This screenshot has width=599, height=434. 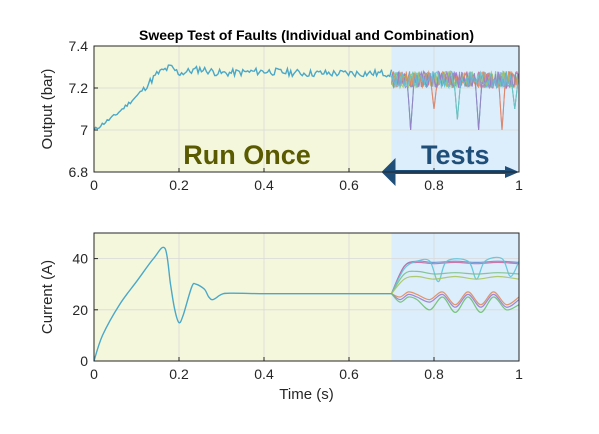 What do you see at coordinates (84, 361) in the screenshot?
I see `current-y-tick-label: 0` at bounding box center [84, 361].